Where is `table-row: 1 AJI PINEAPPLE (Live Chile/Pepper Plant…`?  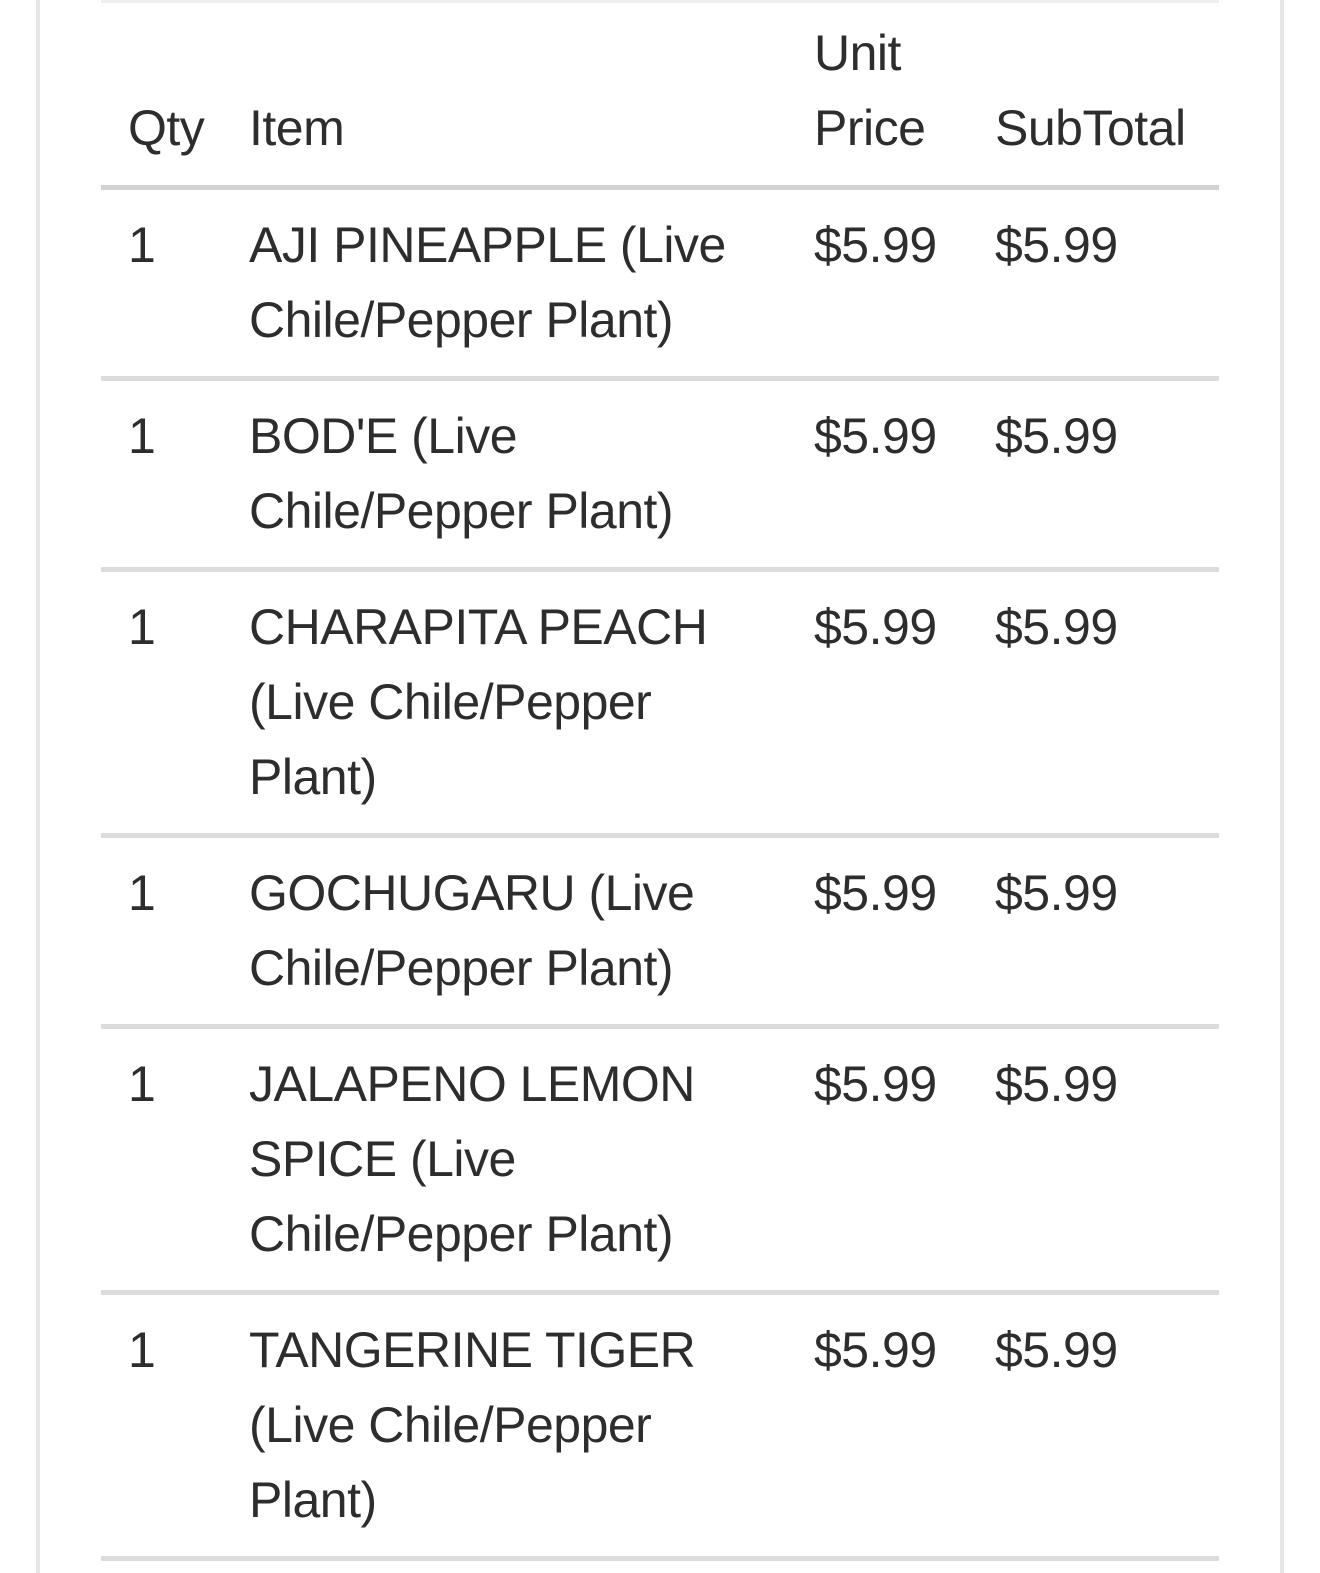
table-row: 1 AJI PINEAPPLE (Live Chile/Pepper Plant… is located at coordinates (660, 284).